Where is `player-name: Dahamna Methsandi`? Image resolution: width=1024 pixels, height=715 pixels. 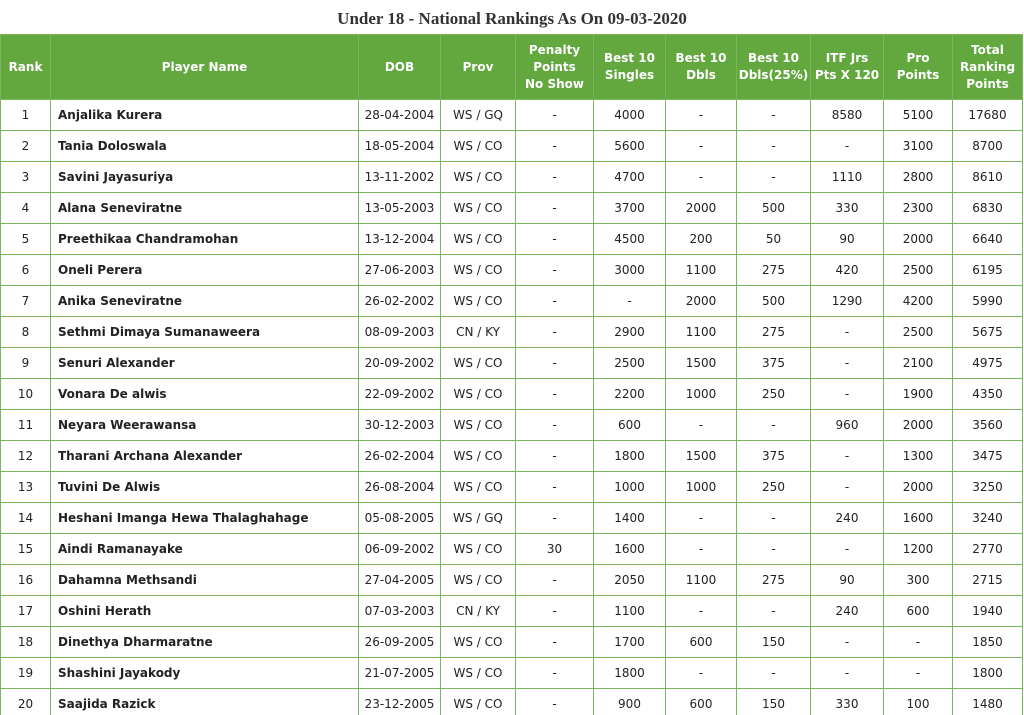 player-name: Dahamna Methsandi is located at coordinates (204, 580).